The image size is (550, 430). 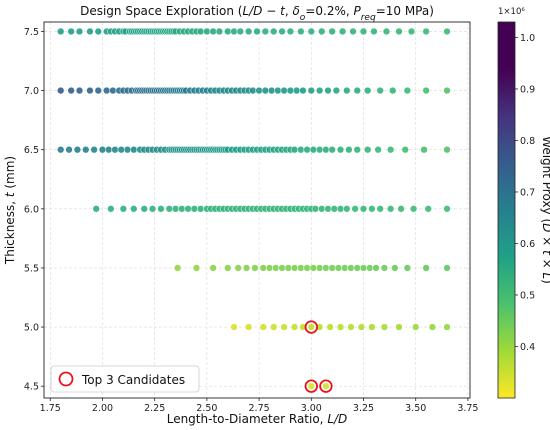 I want to click on x-tick-label: 2.75, so click(x=259, y=408).